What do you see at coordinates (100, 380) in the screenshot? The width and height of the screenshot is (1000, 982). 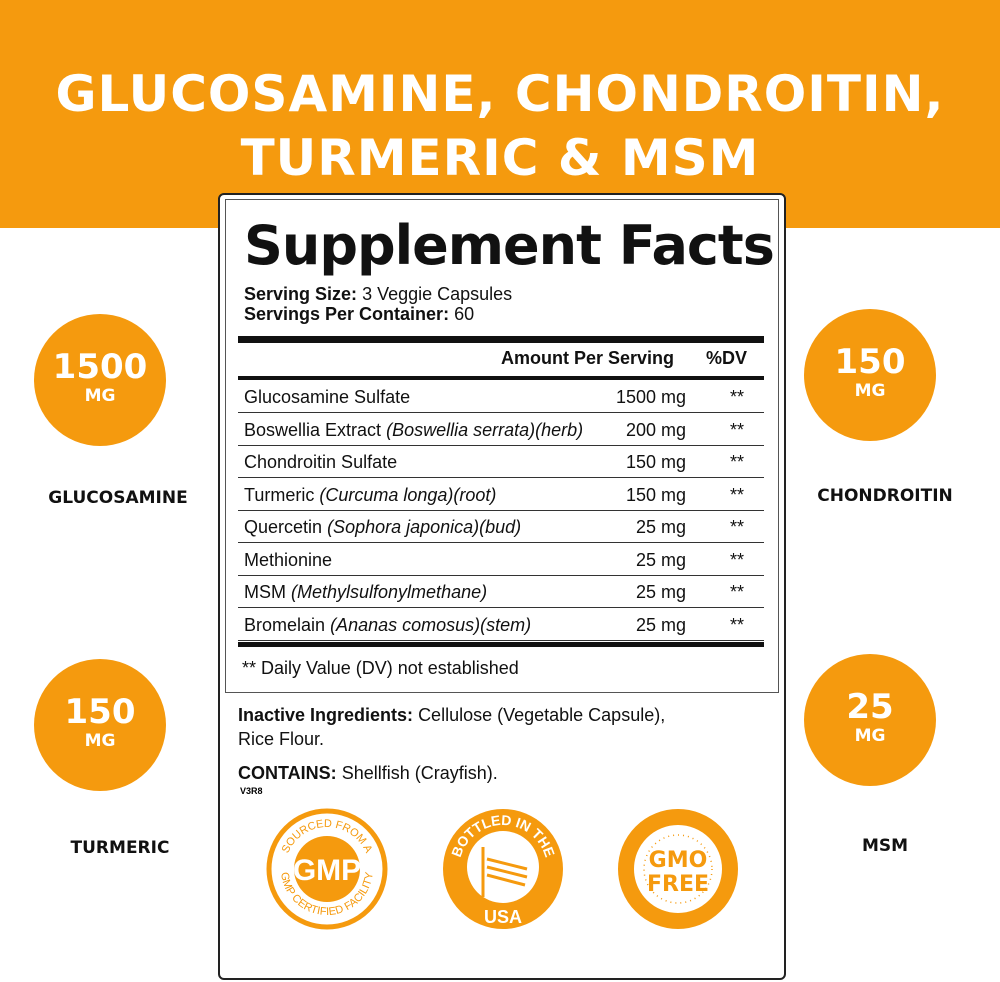 I see `callout-glucosamine: 1500 MG` at bounding box center [100, 380].